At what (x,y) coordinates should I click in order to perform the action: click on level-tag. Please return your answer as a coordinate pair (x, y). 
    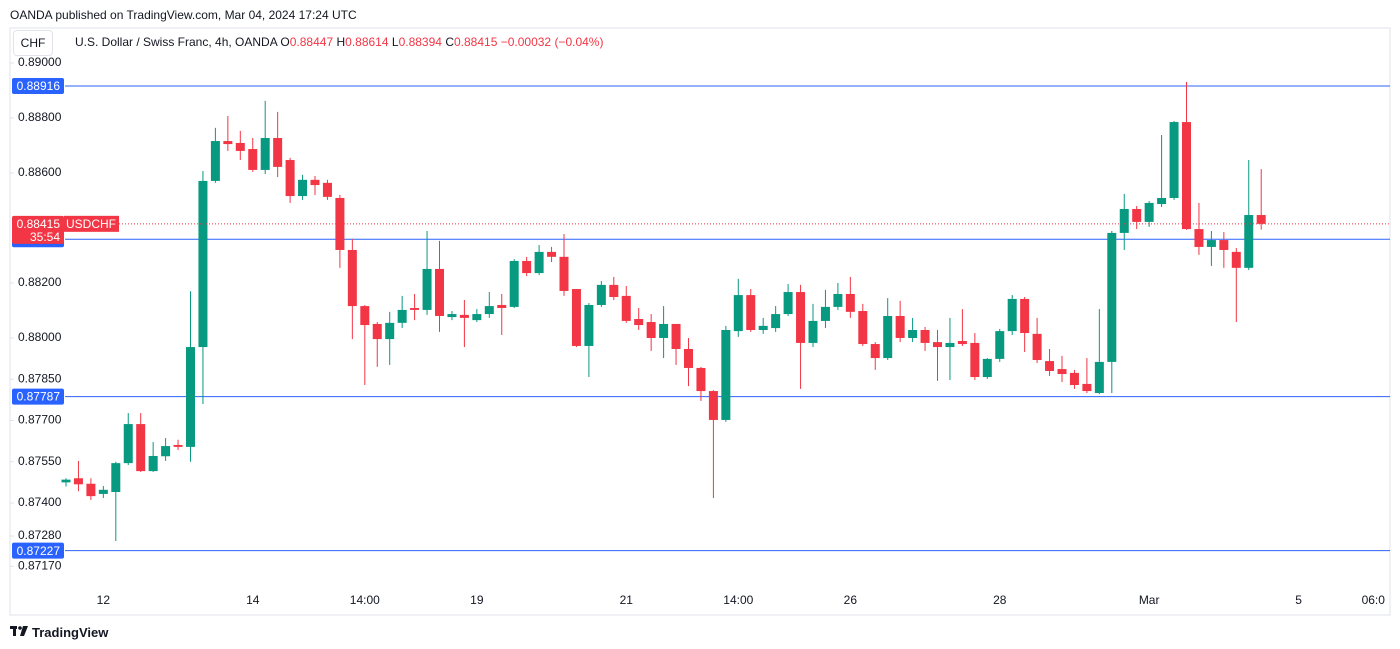
    Looking at the image, I should click on (38, 550).